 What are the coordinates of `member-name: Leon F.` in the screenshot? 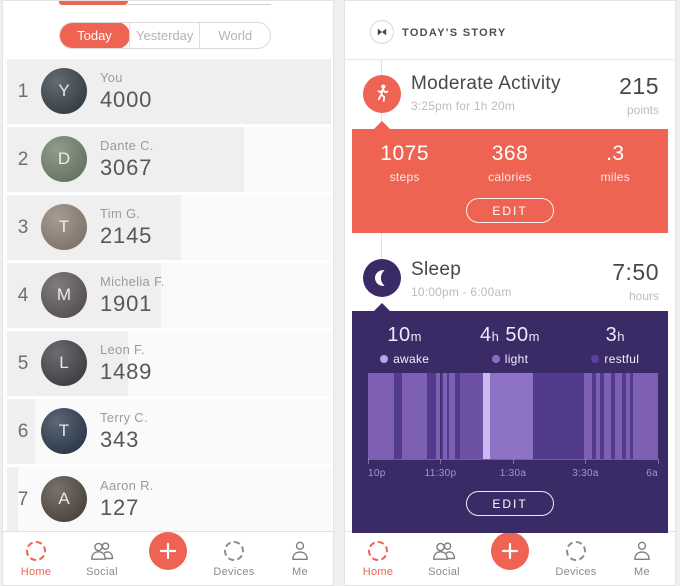 It's located at (122, 349).